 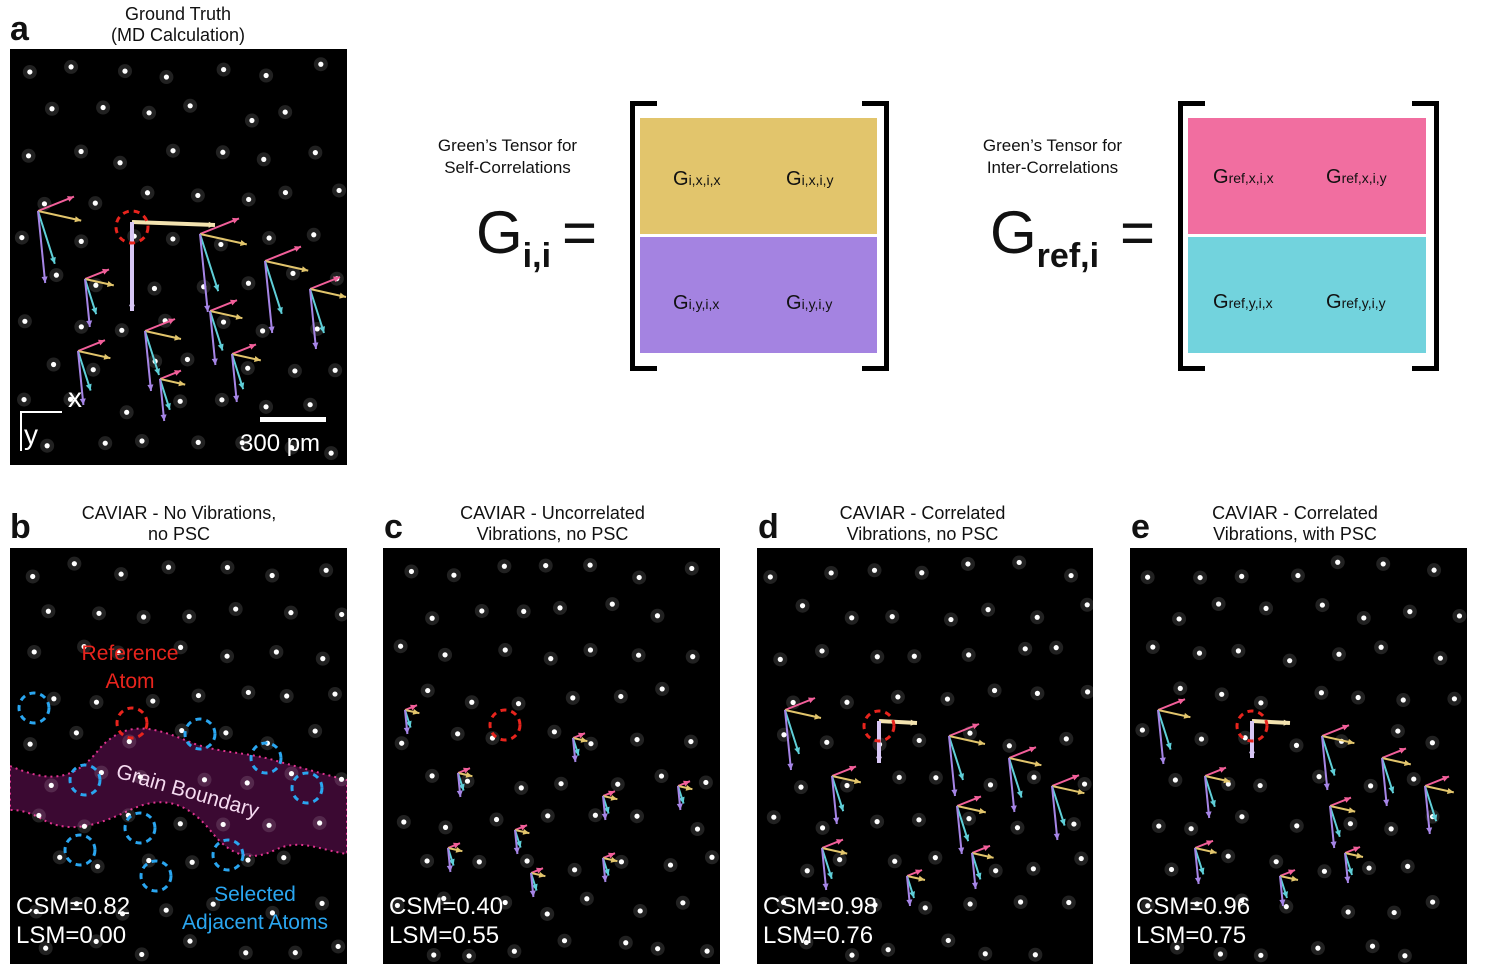 I want to click on panel-b-title-line2: no PSC, so click(x=179, y=534).